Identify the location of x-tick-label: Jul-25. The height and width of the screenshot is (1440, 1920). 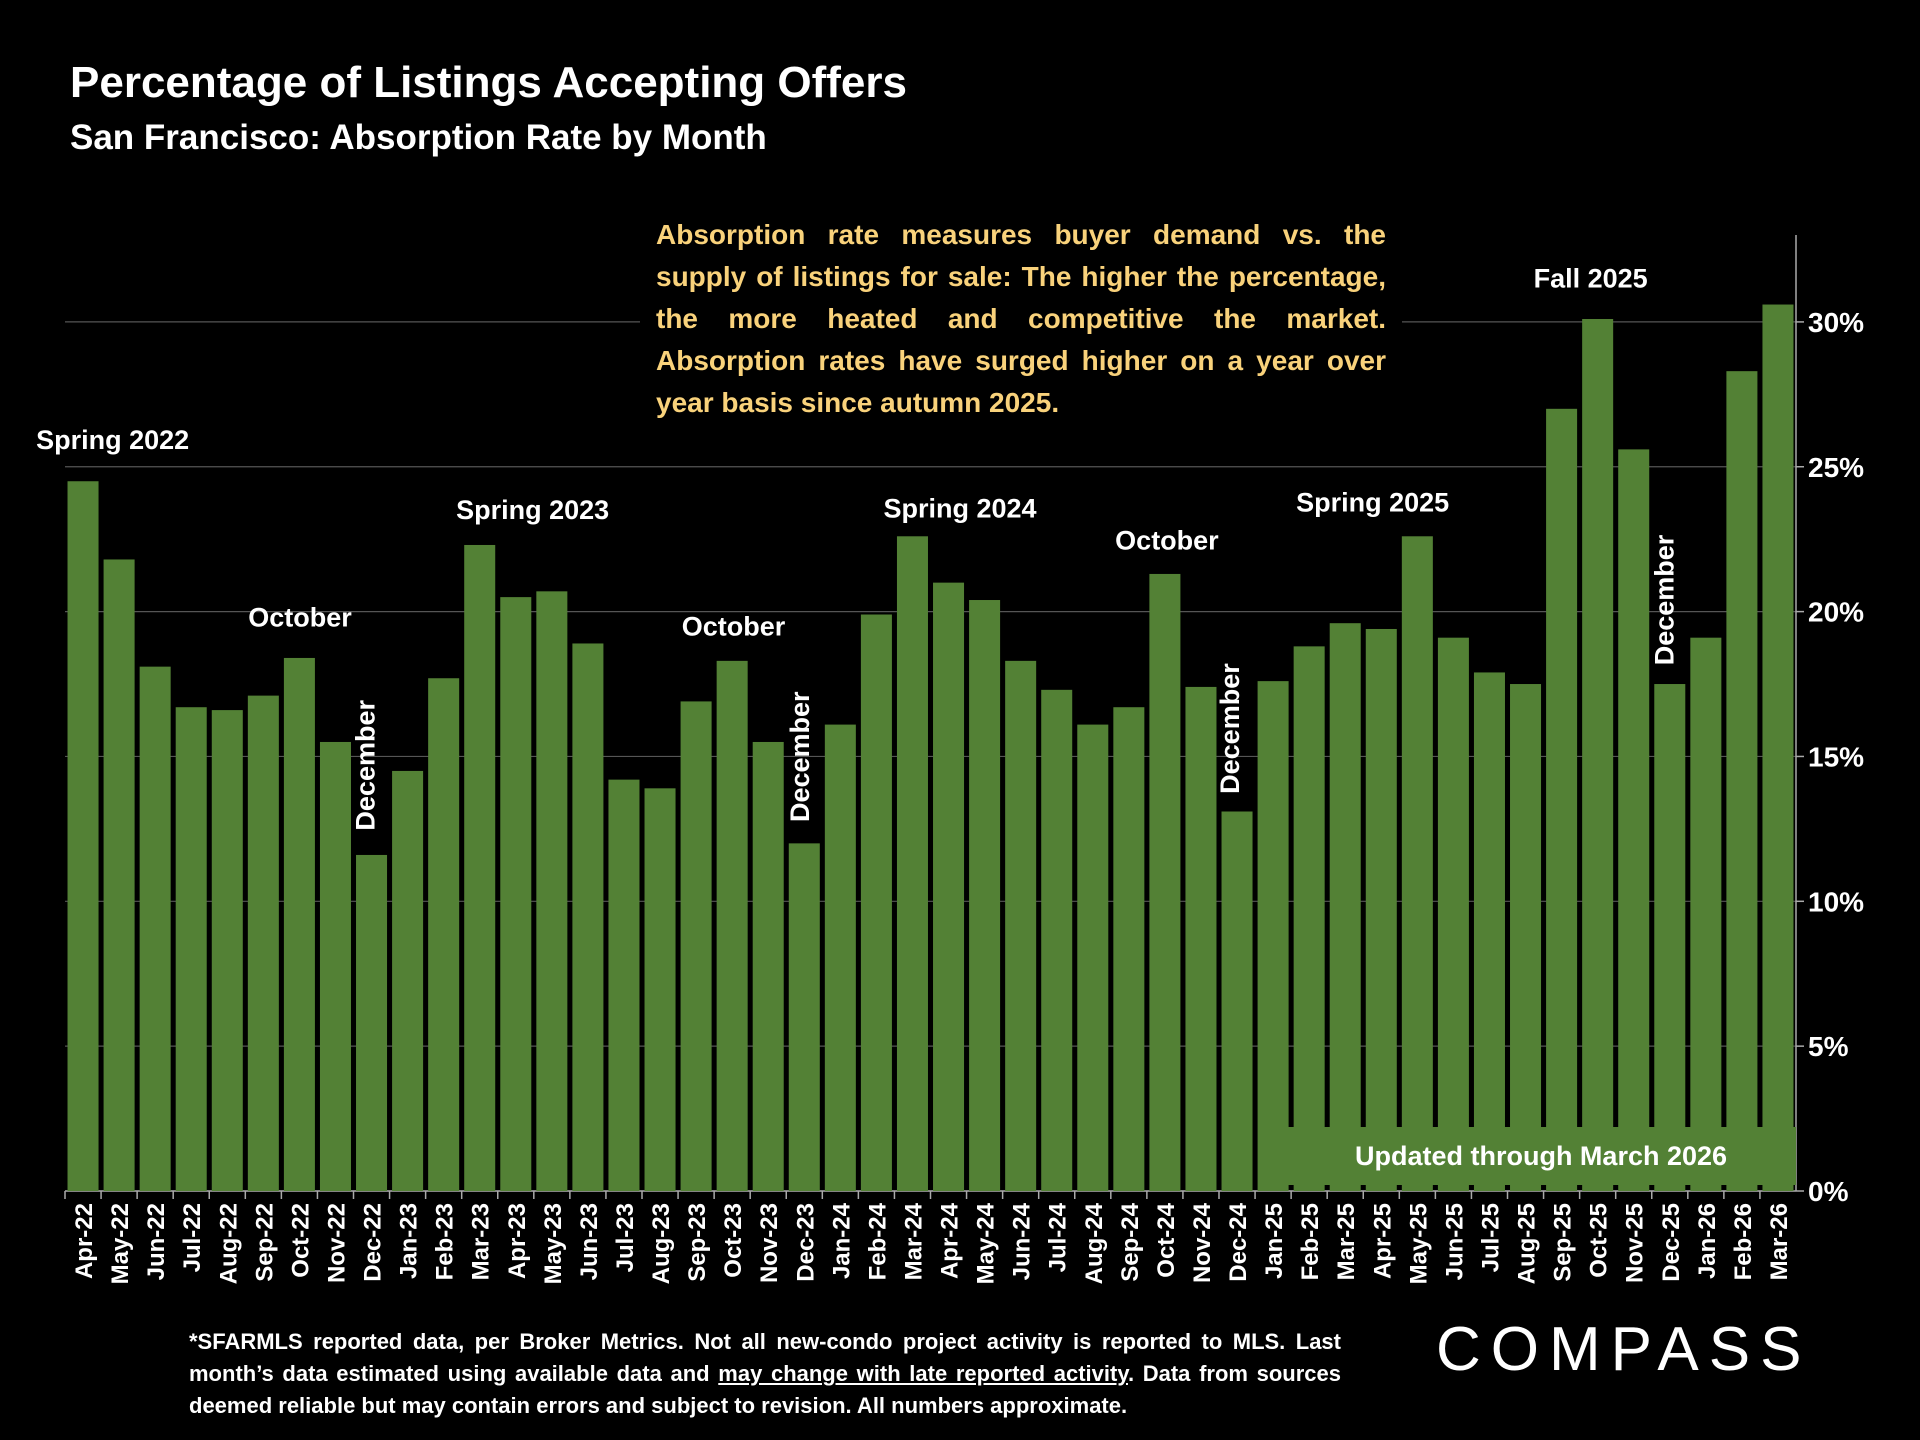
(1490, 1237).